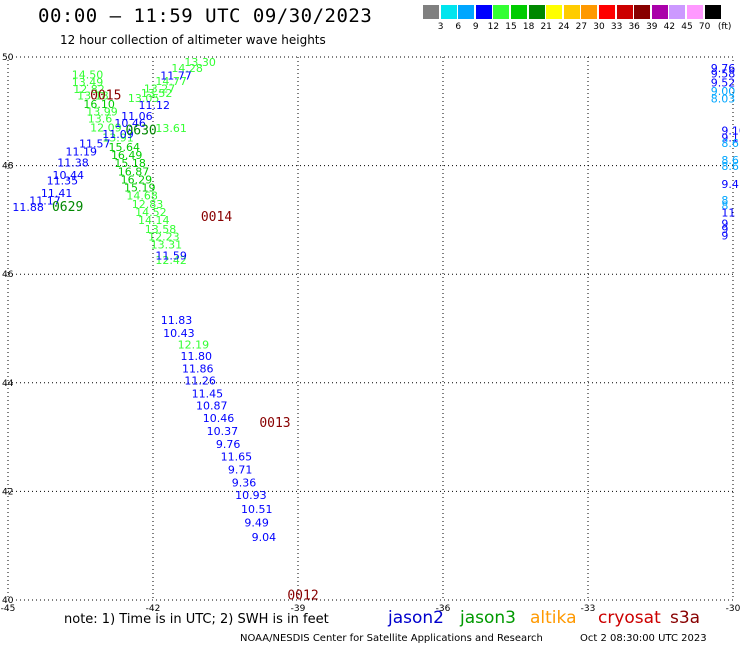  What do you see at coordinates (730, 160) in the screenshot?
I see `swh-point-label: 8.6` at bounding box center [730, 160].